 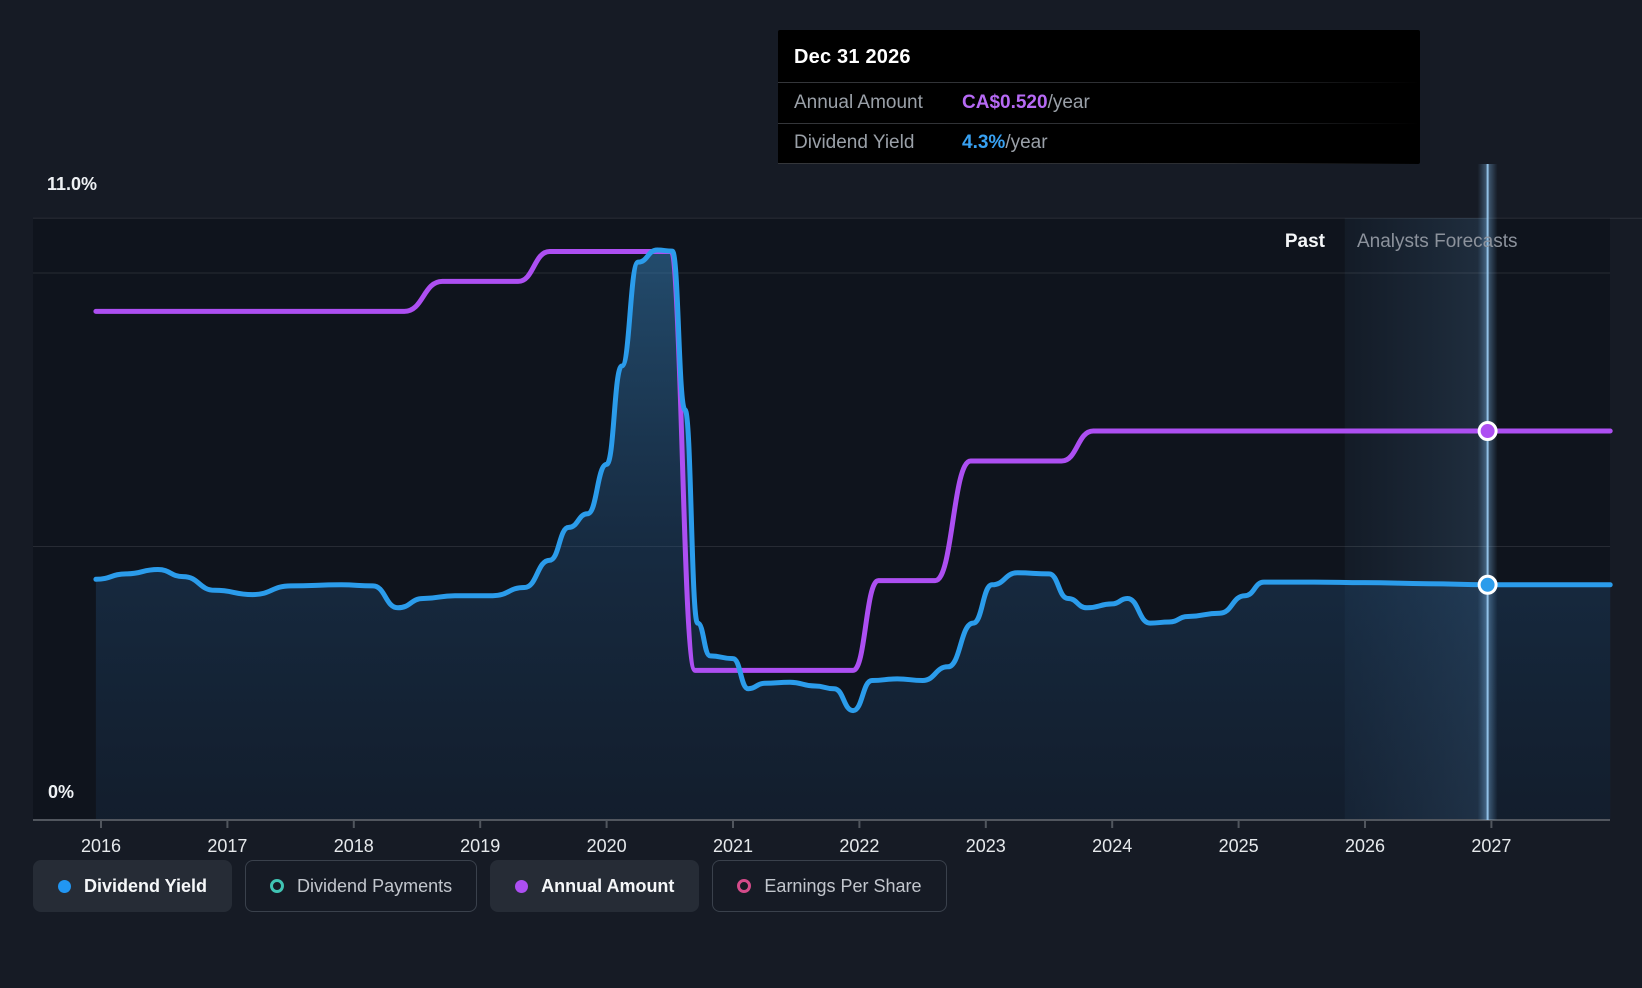 What do you see at coordinates (354, 846) in the screenshot?
I see `x-axis-label: 2018` at bounding box center [354, 846].